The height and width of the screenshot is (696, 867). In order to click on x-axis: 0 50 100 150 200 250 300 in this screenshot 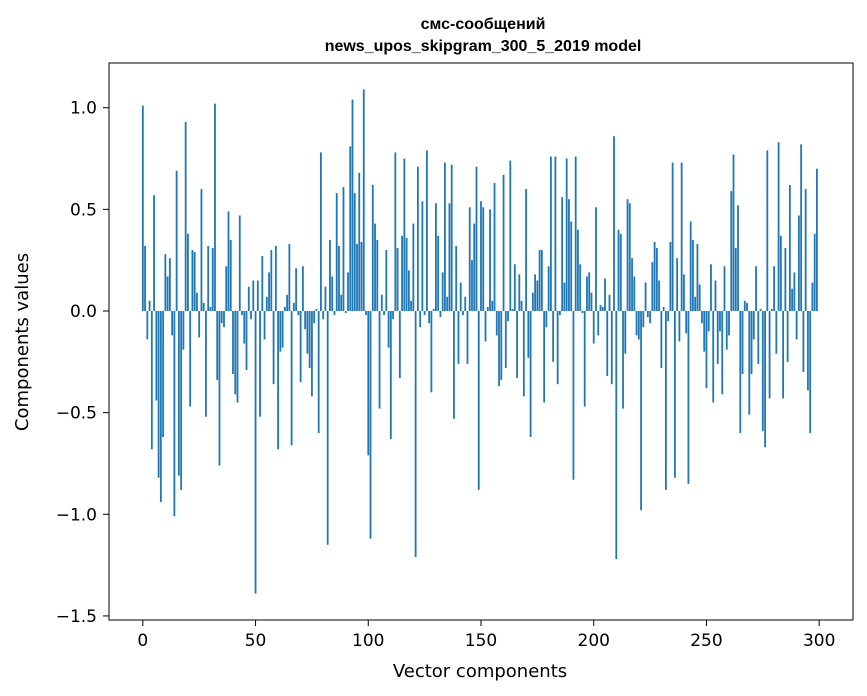, I will do `click(486, 635)`.